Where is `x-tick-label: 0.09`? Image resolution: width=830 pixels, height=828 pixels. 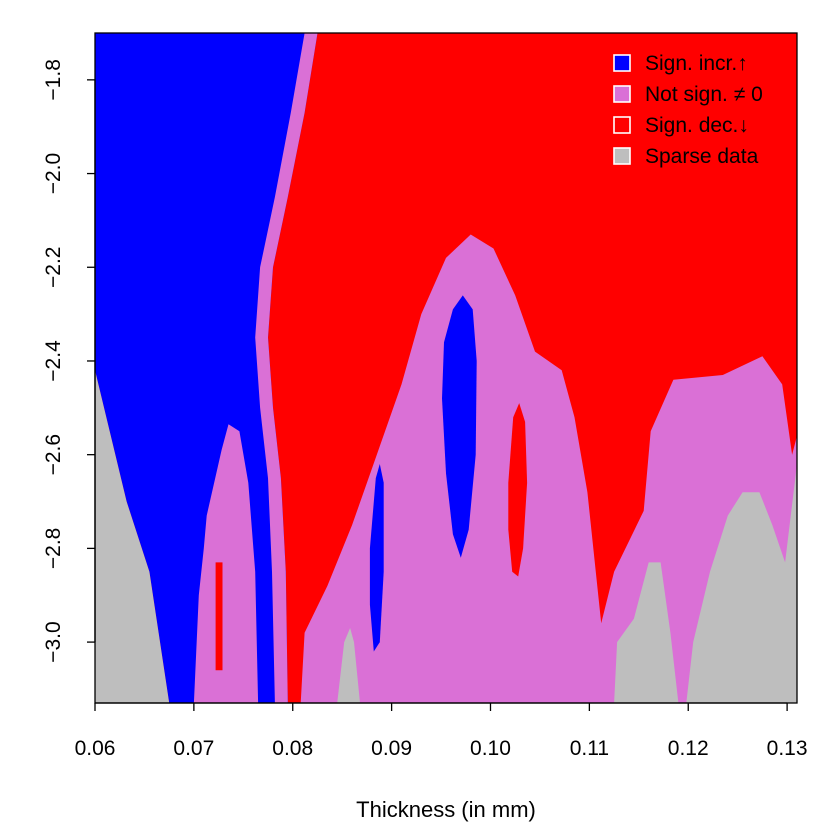 x-tick-label: 0.09 is located at coordinates (391, 748).